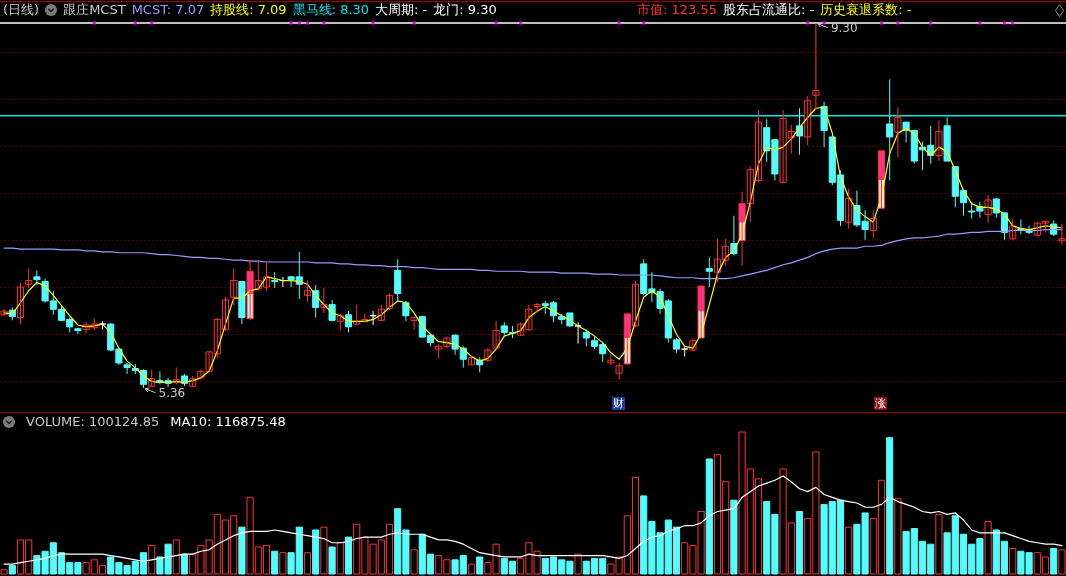  Describe the element at coordinates (401, 10) in the screenshot. I see `text: 大周期: -` at that location.